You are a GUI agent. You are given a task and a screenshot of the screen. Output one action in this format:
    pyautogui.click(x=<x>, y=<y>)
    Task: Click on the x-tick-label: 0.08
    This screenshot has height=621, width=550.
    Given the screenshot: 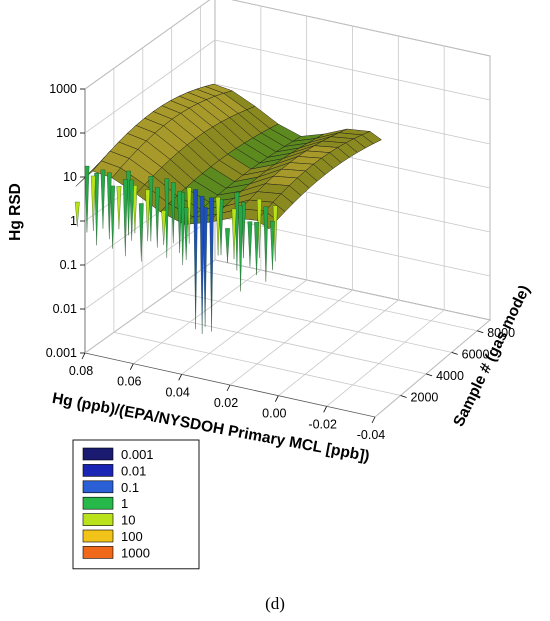 What is the action you would take?
    pyautogui.click(x=81, y=371)
    